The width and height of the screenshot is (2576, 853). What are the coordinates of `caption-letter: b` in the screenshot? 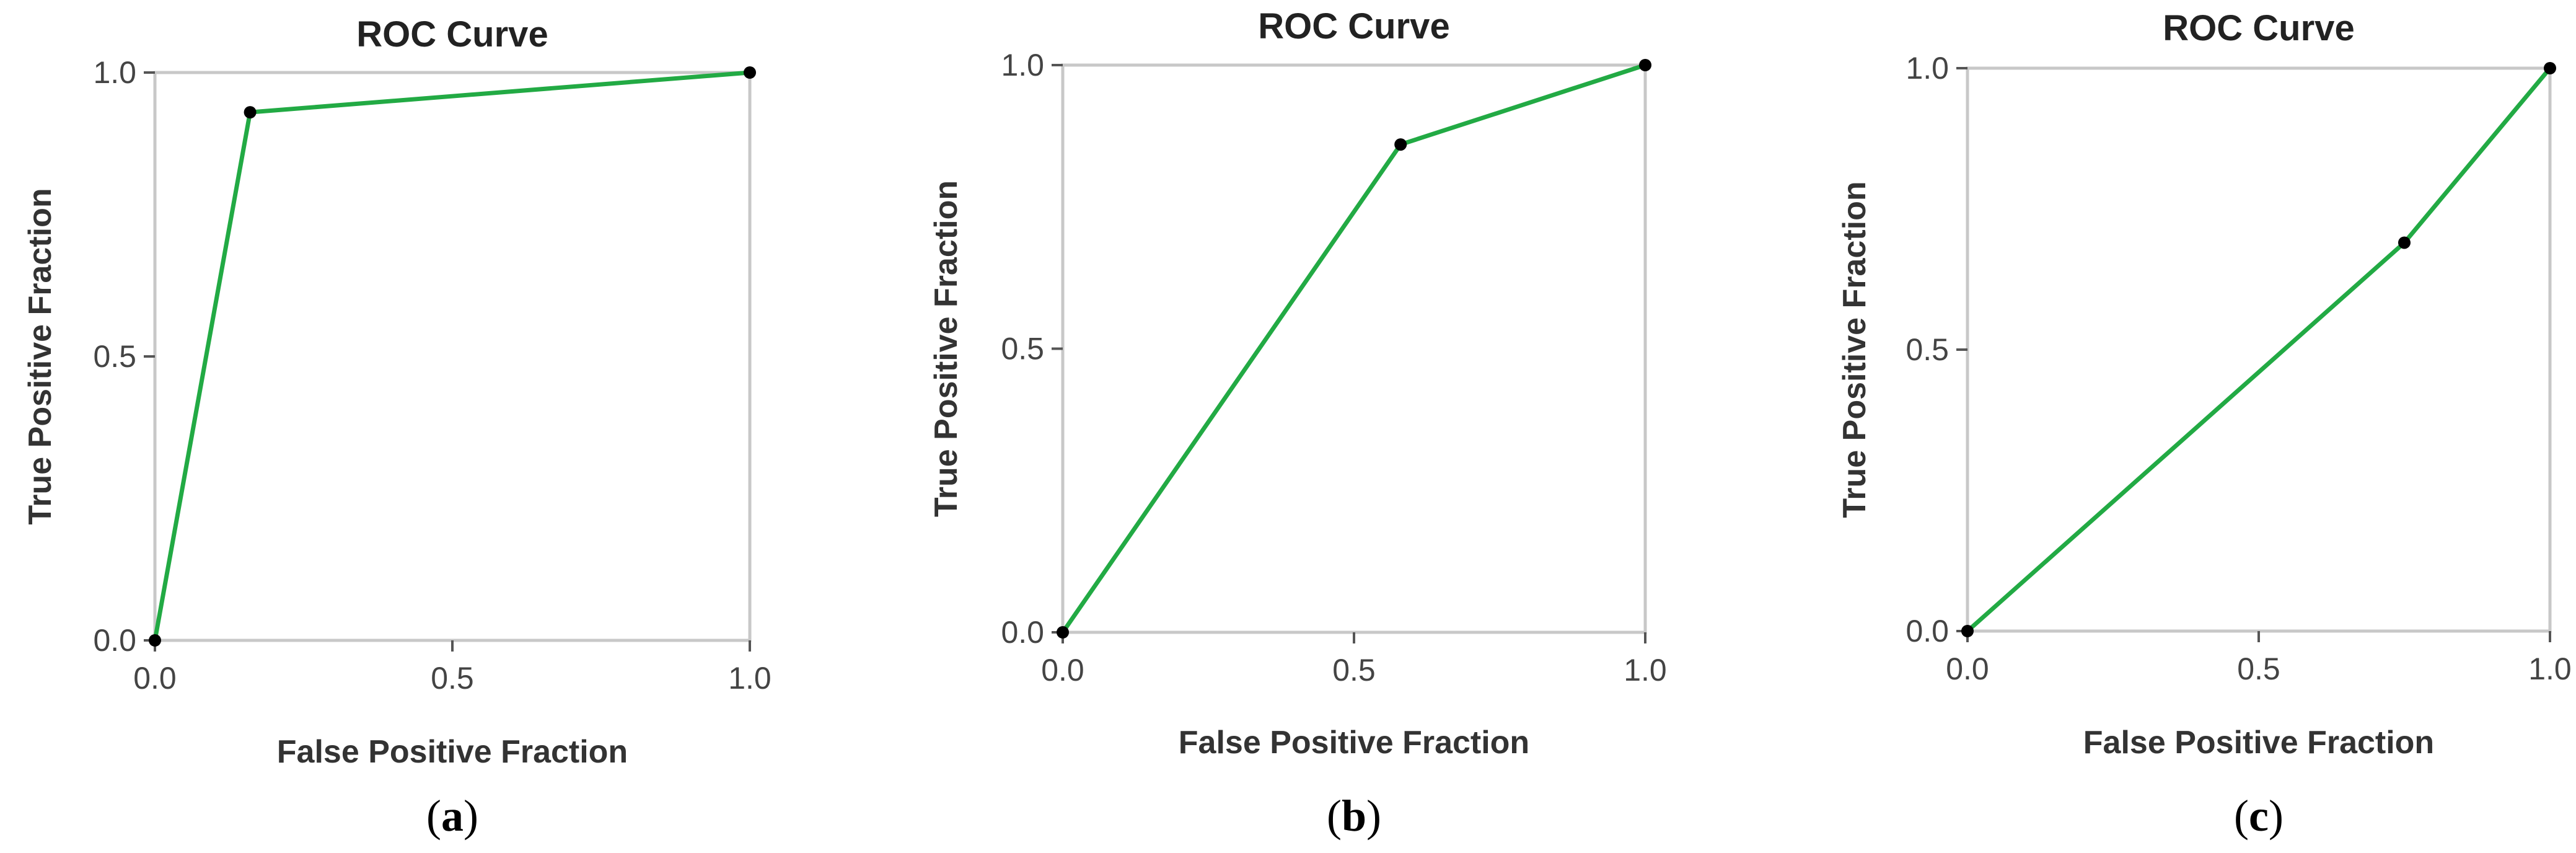 It's located at (1354, 816).